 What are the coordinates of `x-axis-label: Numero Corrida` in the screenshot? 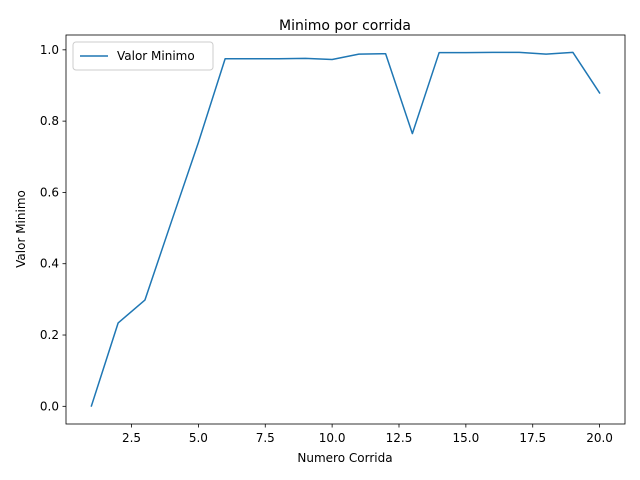 It's located at (344, 458).